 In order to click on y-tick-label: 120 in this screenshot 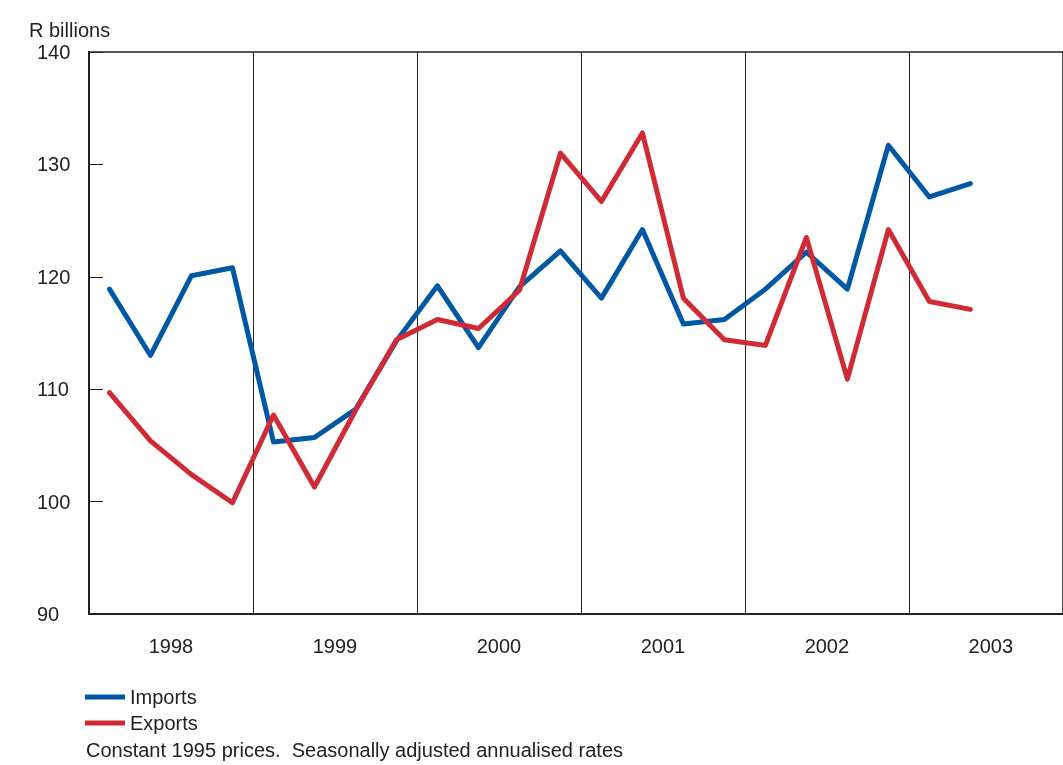, I will do `click(54, 276)`.